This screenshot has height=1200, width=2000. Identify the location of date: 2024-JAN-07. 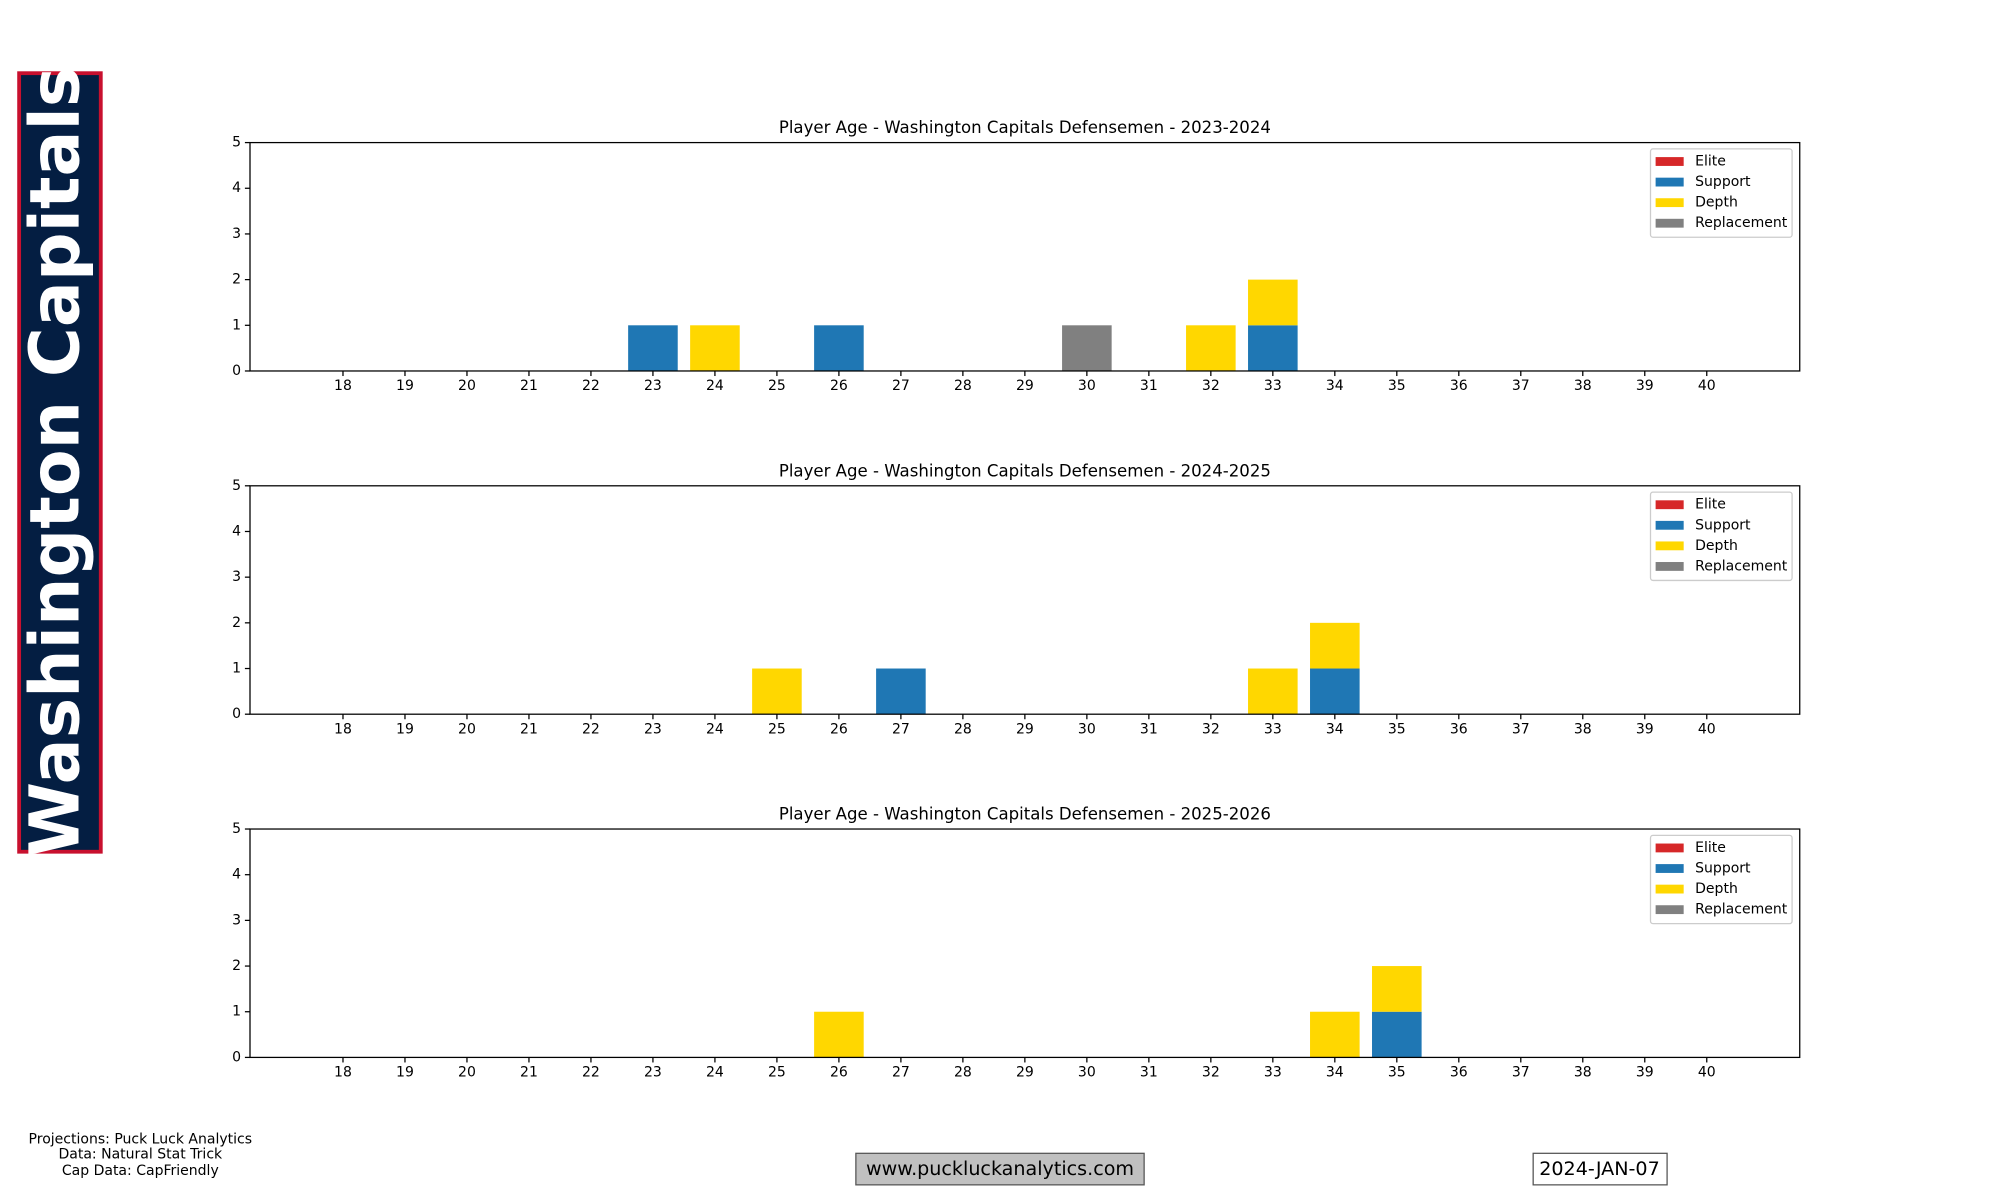
(1599, 1169).